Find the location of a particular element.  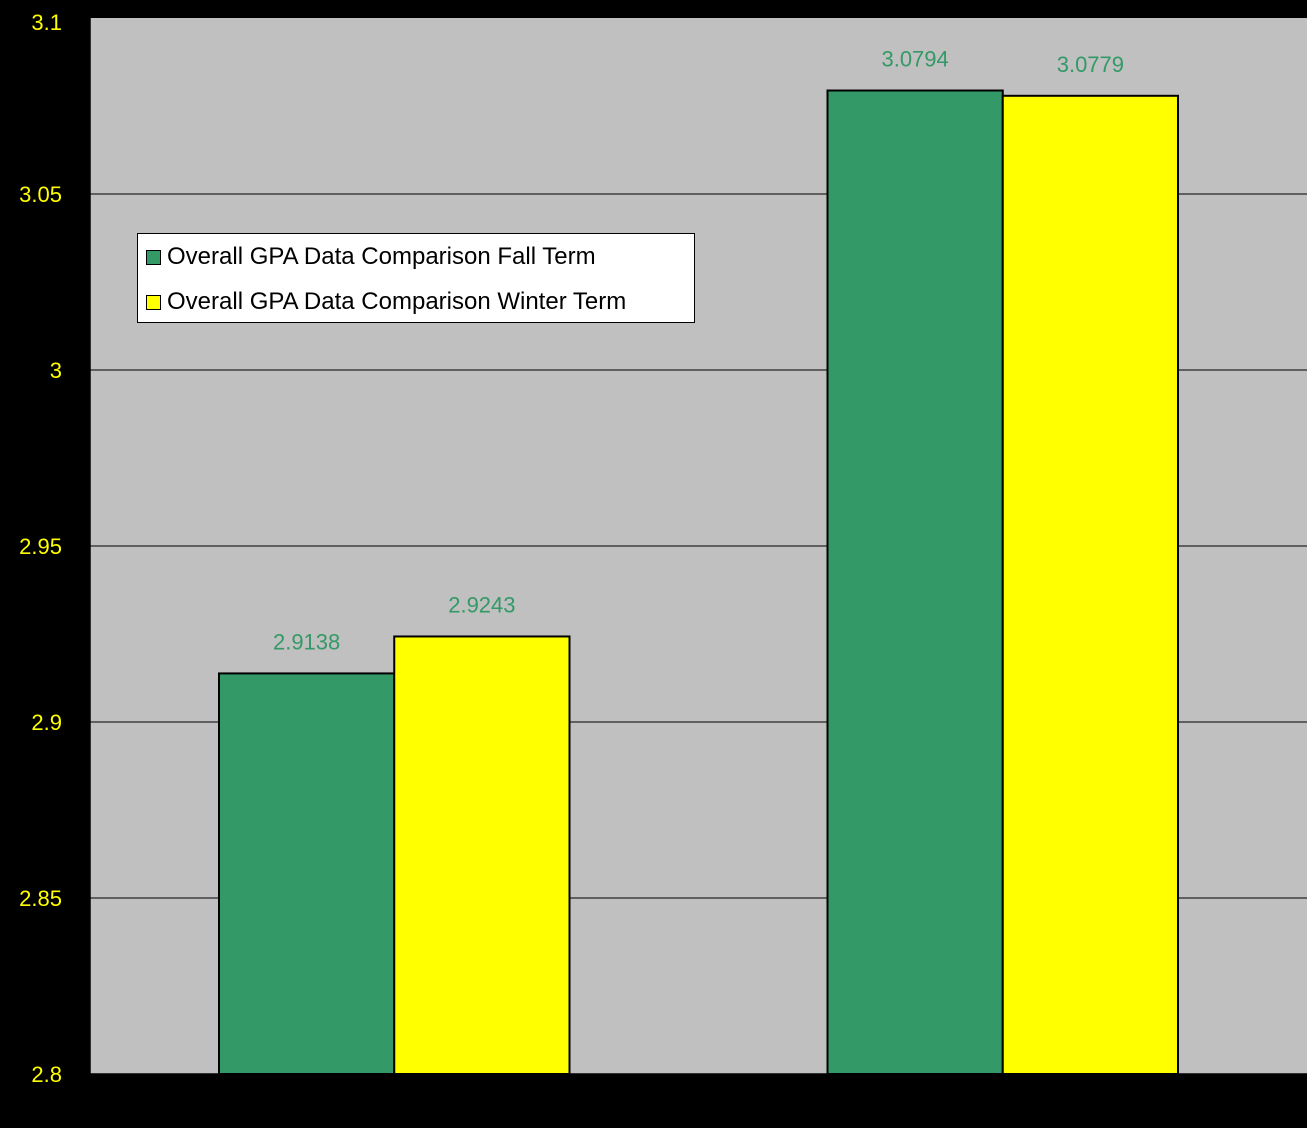

legend-swatch-winter is located at coordinates (153, 302).